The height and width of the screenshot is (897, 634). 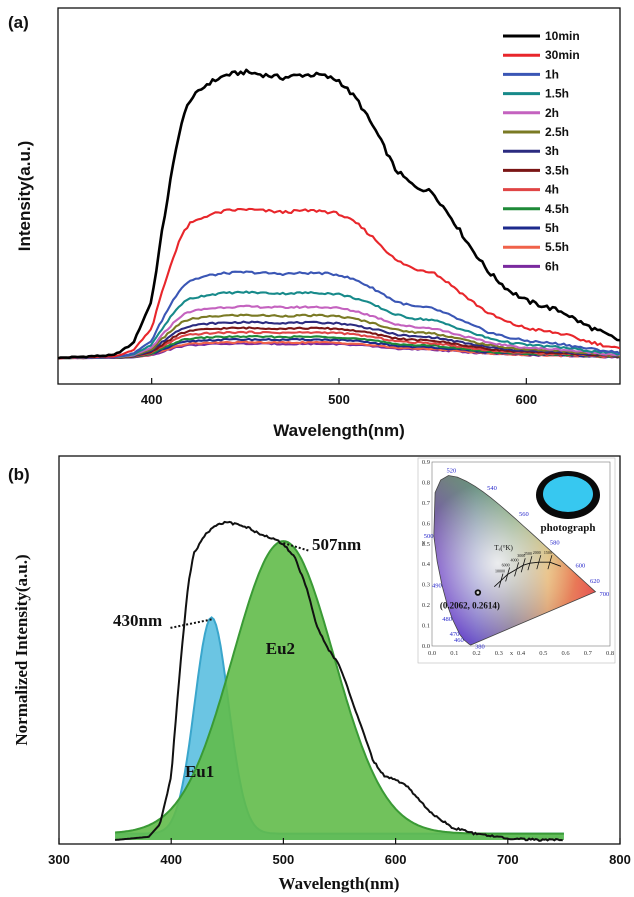 I want to click on cie-y-tick-label: 0.8, so click(x=426, y=482).